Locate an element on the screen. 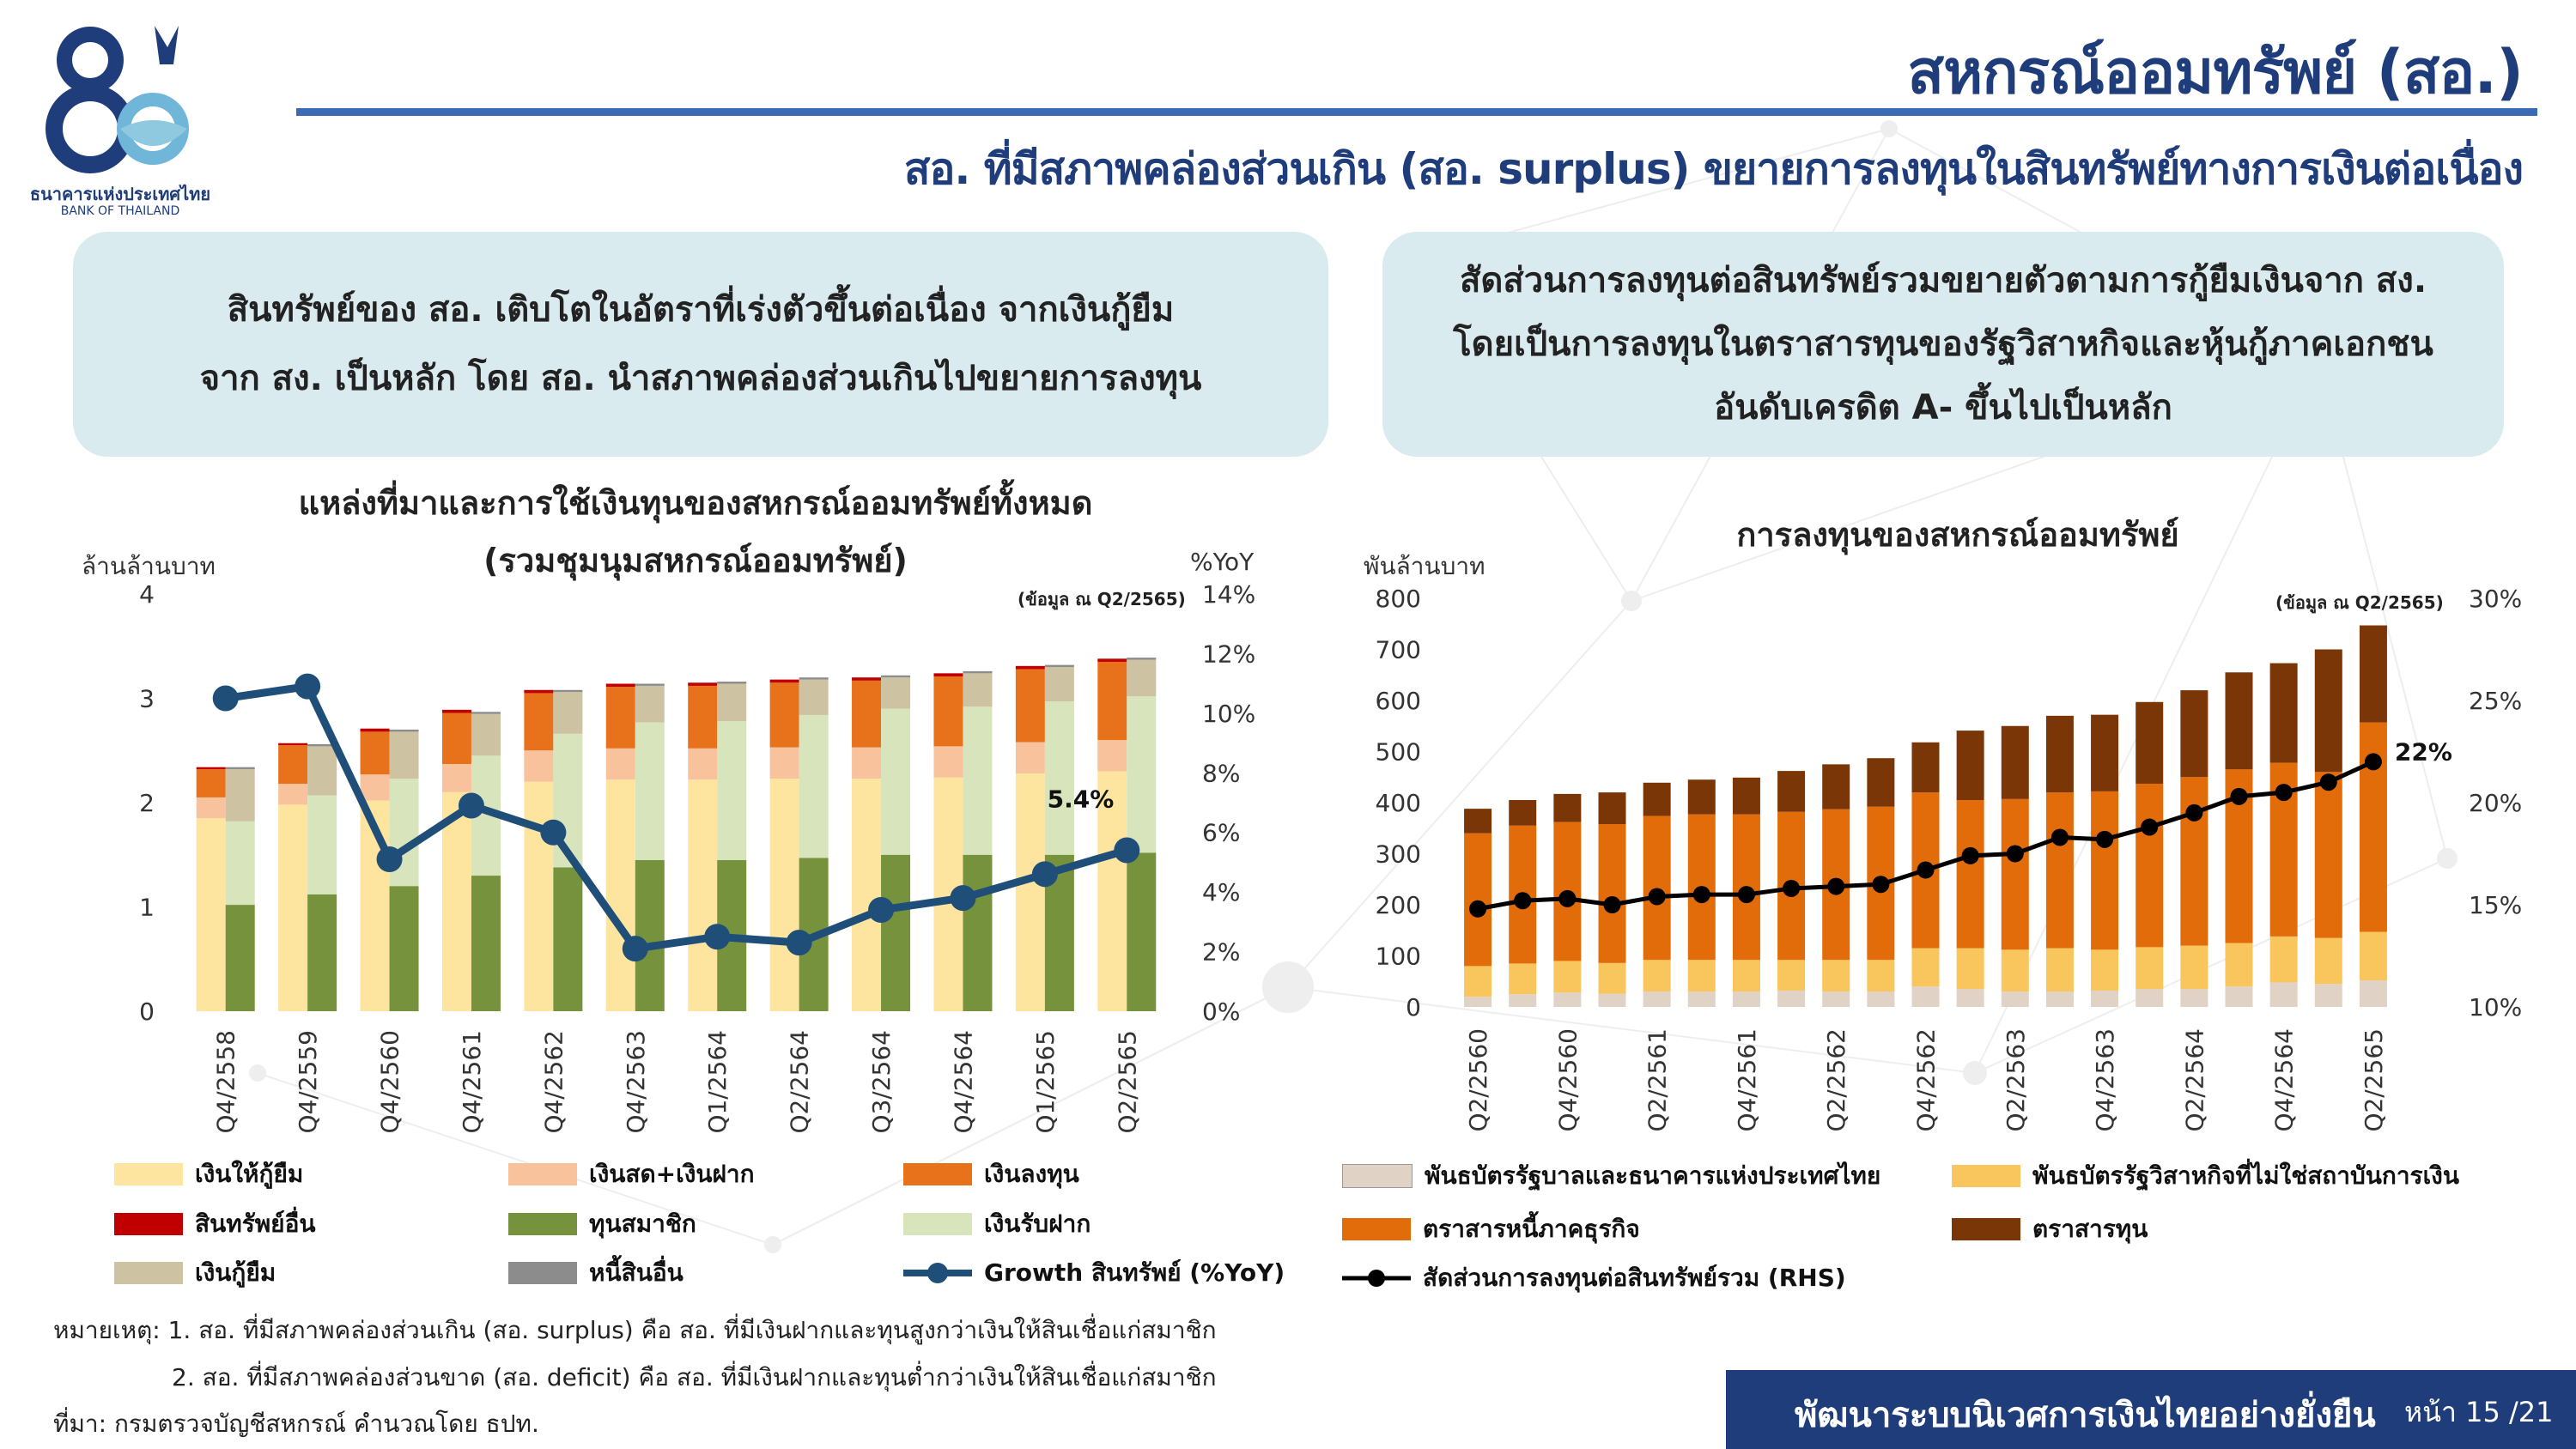  y-tick-label: 0 is located at coordinates (147, 1011).